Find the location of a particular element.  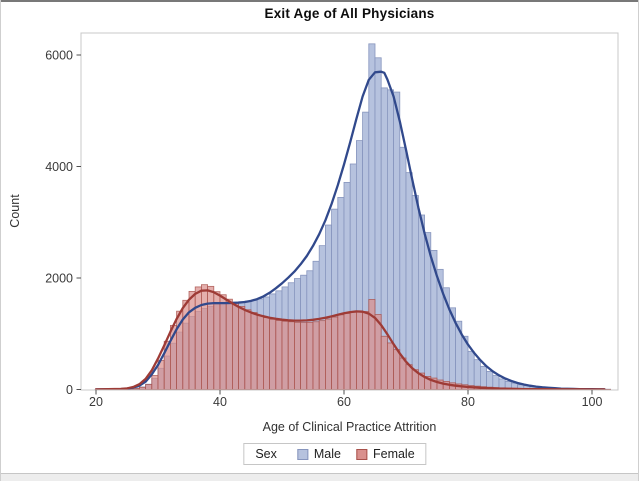

svg-text: 100 is located at coordinates (592, 402).